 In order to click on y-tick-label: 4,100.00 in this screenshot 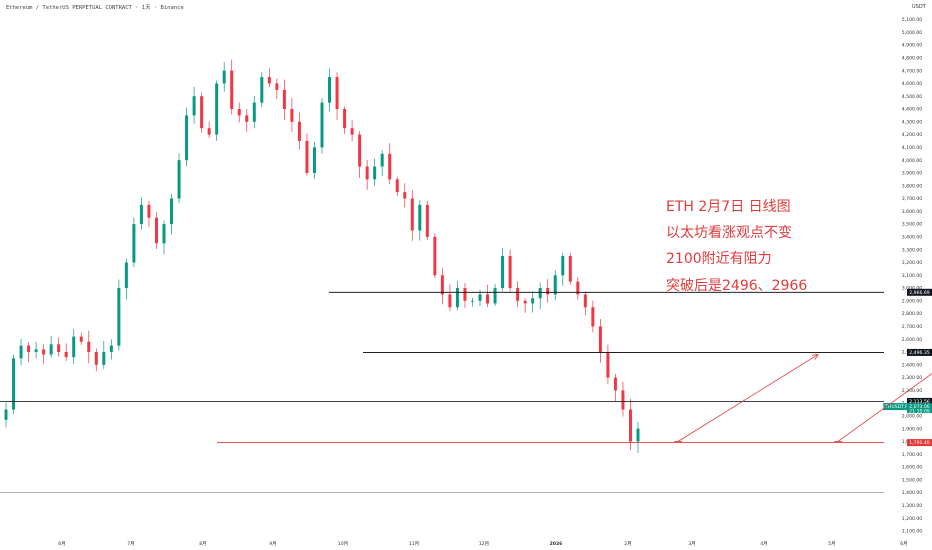, I will do `click(912, 148)`.